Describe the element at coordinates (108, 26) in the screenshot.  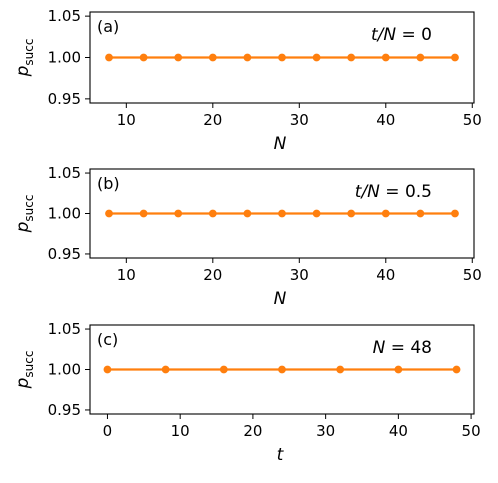
I see `panel-label: (a)` at that location.